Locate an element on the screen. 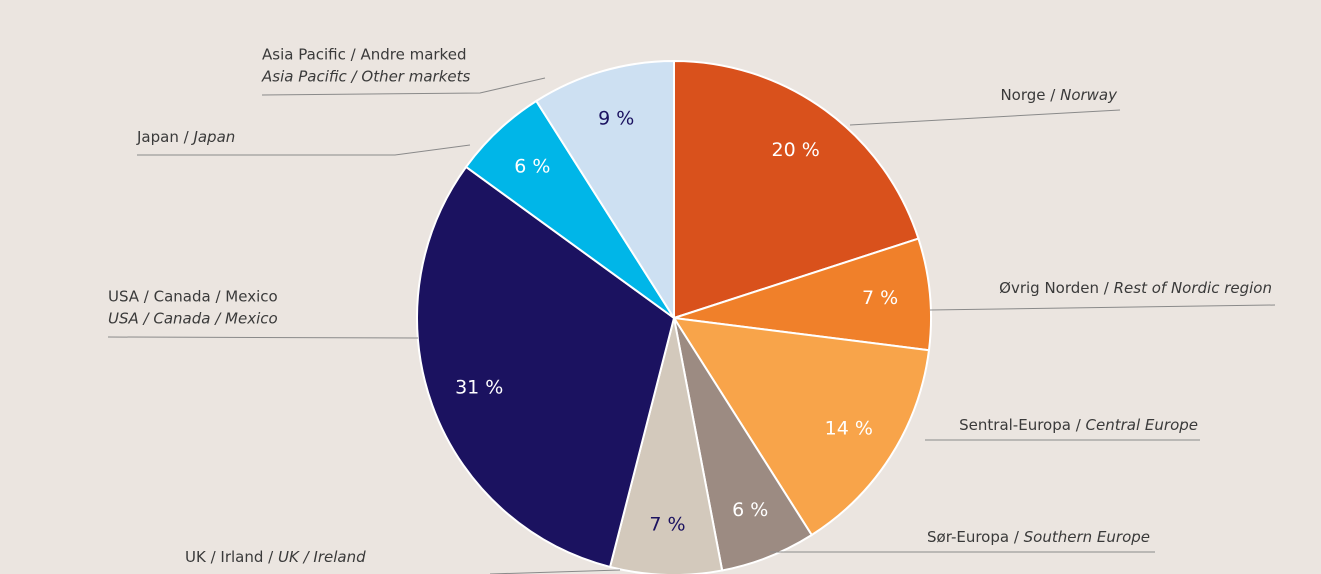  slice-value-label: 20 % is located at coordinates (796, 150).